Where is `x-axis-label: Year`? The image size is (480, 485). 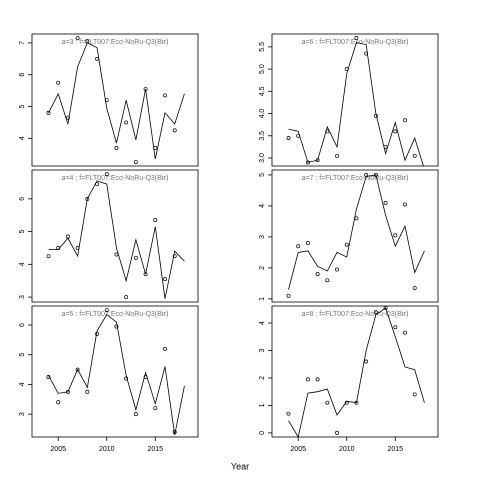 x-axis-label: Year is located at coordinates (240, 466).